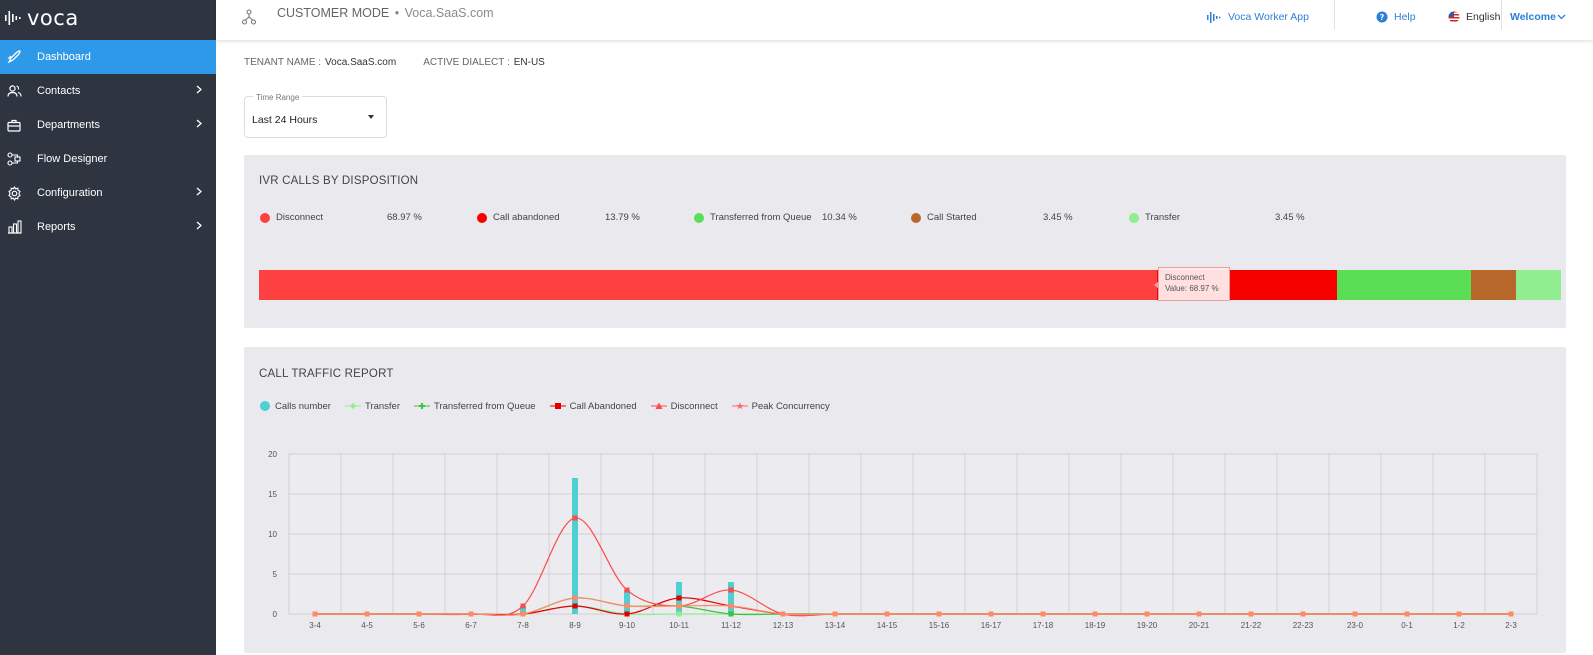  I want to click on x-tick-label: 8-9, so click(575, 625).